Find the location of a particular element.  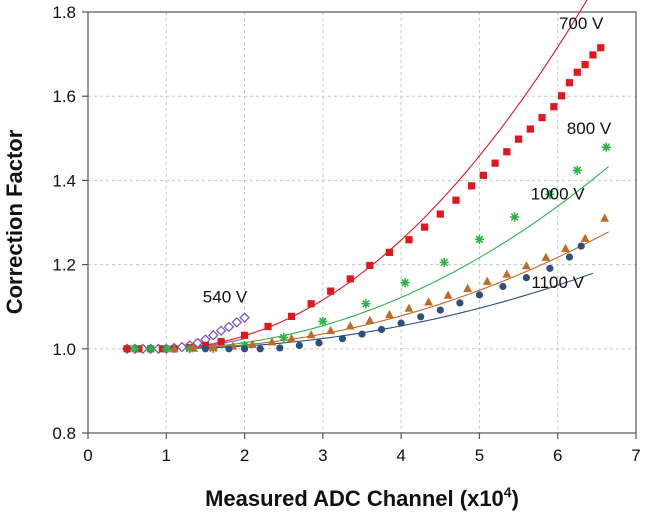

y-tick-label: 1.8 is located at coordinates (64, 12).